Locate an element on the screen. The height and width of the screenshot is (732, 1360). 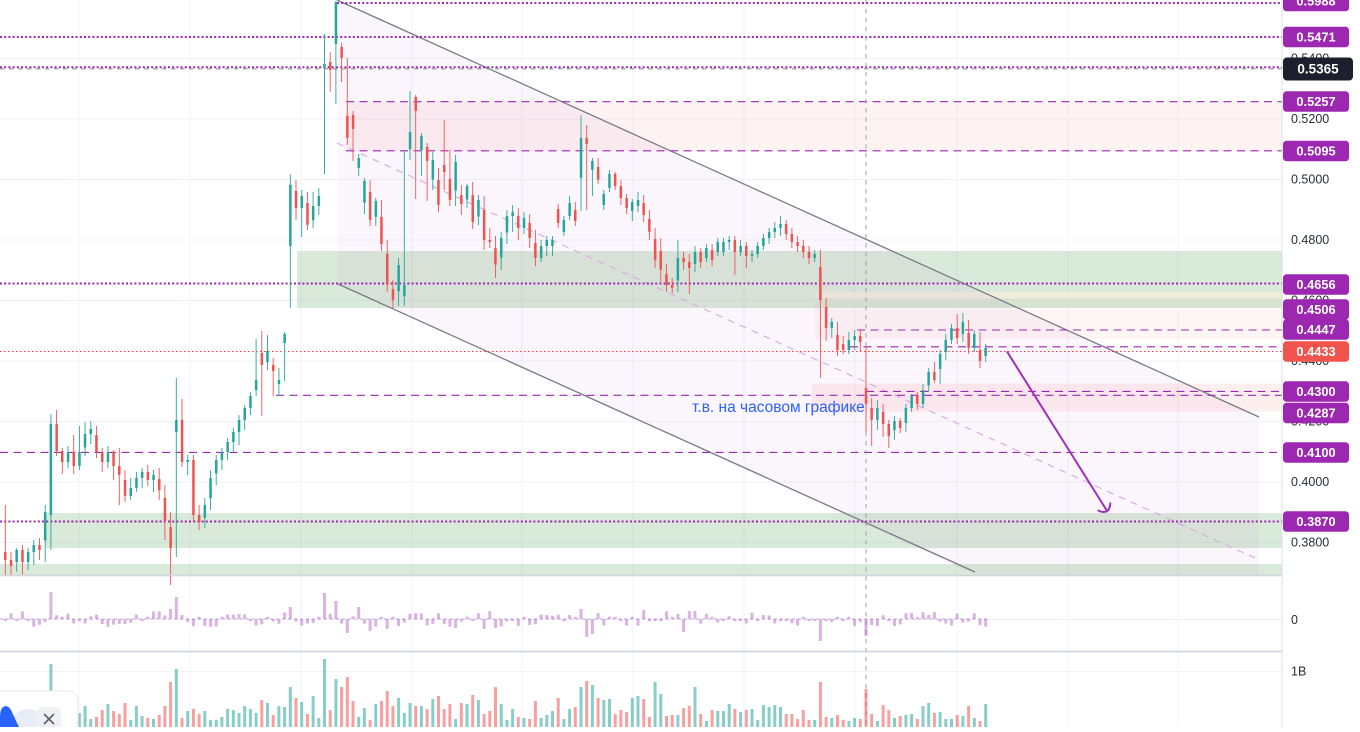
svg-text: 0.5000 is located at coordinates (1310, 180).